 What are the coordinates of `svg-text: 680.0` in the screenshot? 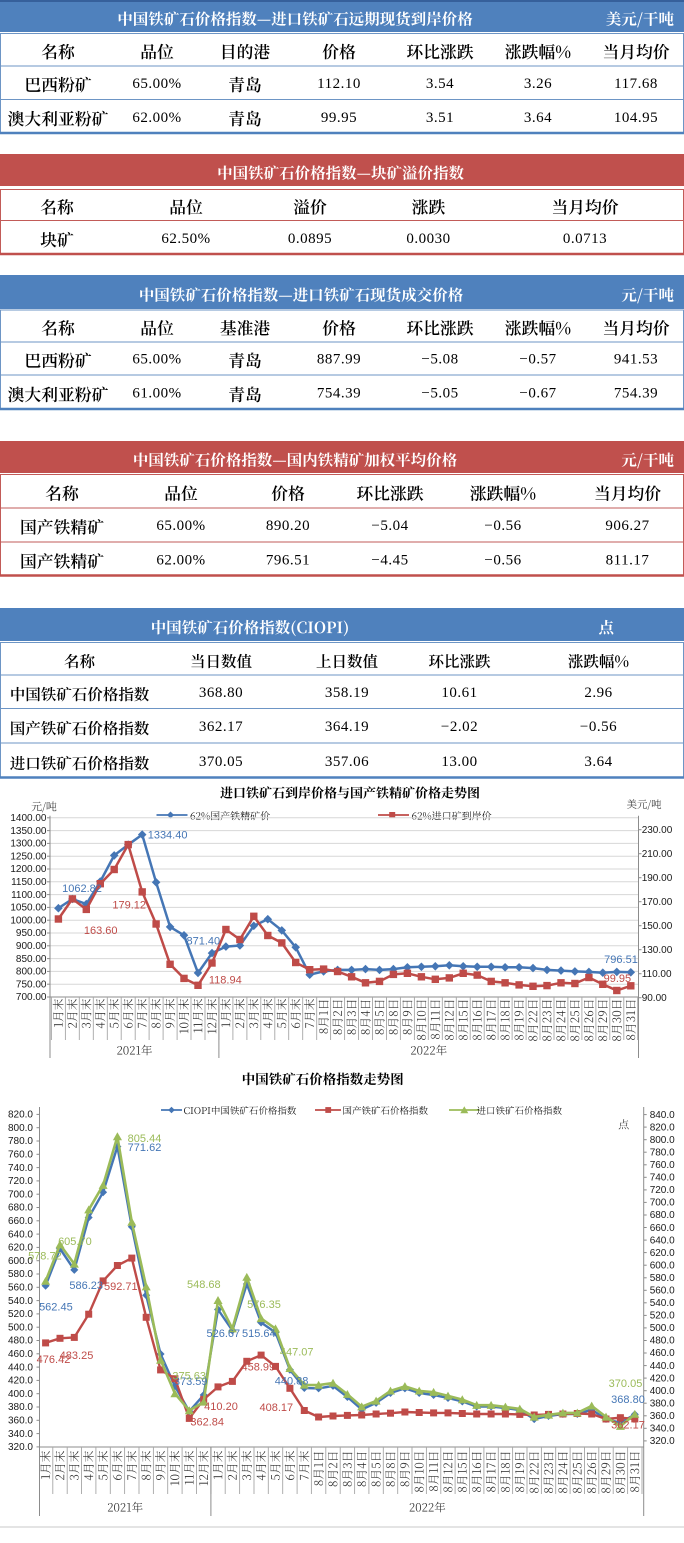 It's located at (20, 1208).